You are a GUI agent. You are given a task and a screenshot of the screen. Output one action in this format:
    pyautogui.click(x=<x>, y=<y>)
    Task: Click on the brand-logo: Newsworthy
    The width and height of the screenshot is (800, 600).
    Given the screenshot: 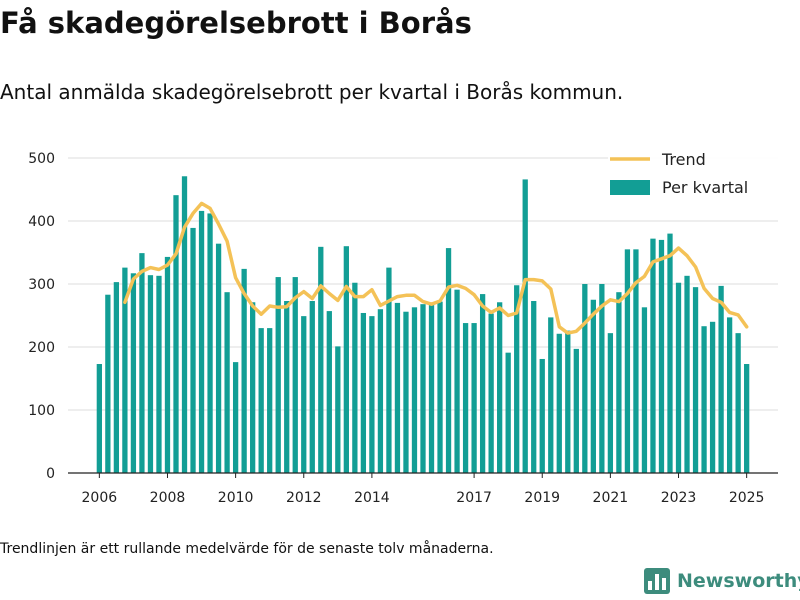 What is the action you would take?
    pyautogui.click(x=722, y=581)
    